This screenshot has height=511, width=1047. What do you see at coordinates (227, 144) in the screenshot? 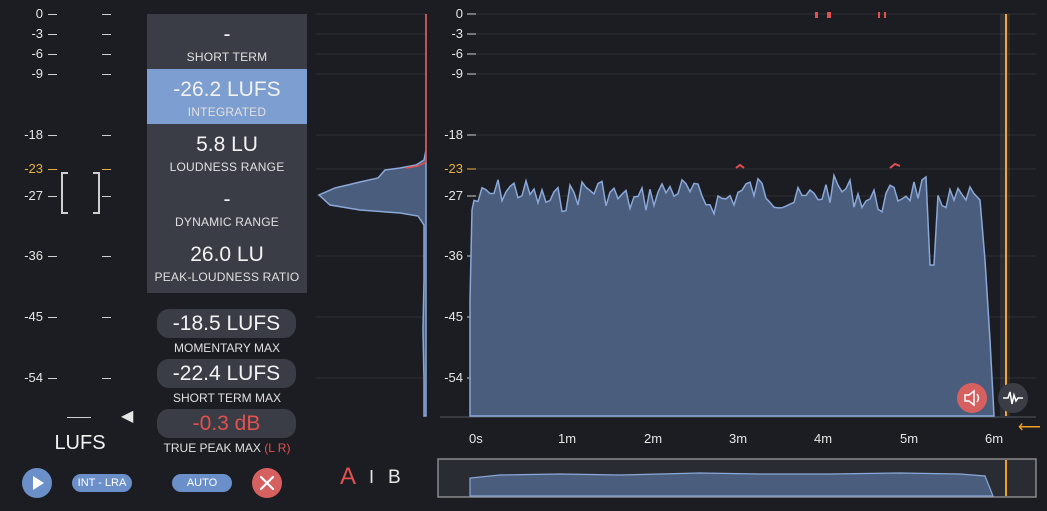
I see `loudness-range-value: 5.8 LU` at bounding box center [227, 144].